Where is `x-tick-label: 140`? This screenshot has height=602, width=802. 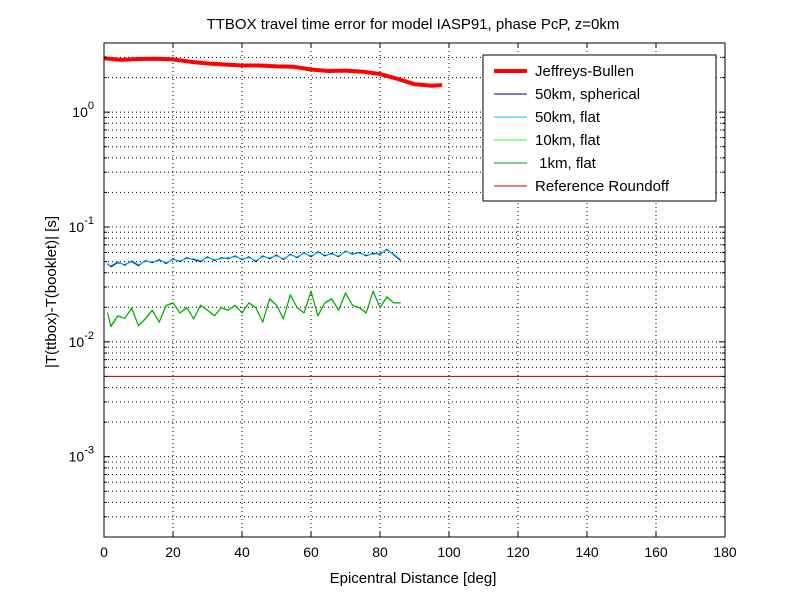
x-tick-label: 140 is located at coordinates (587, 552).